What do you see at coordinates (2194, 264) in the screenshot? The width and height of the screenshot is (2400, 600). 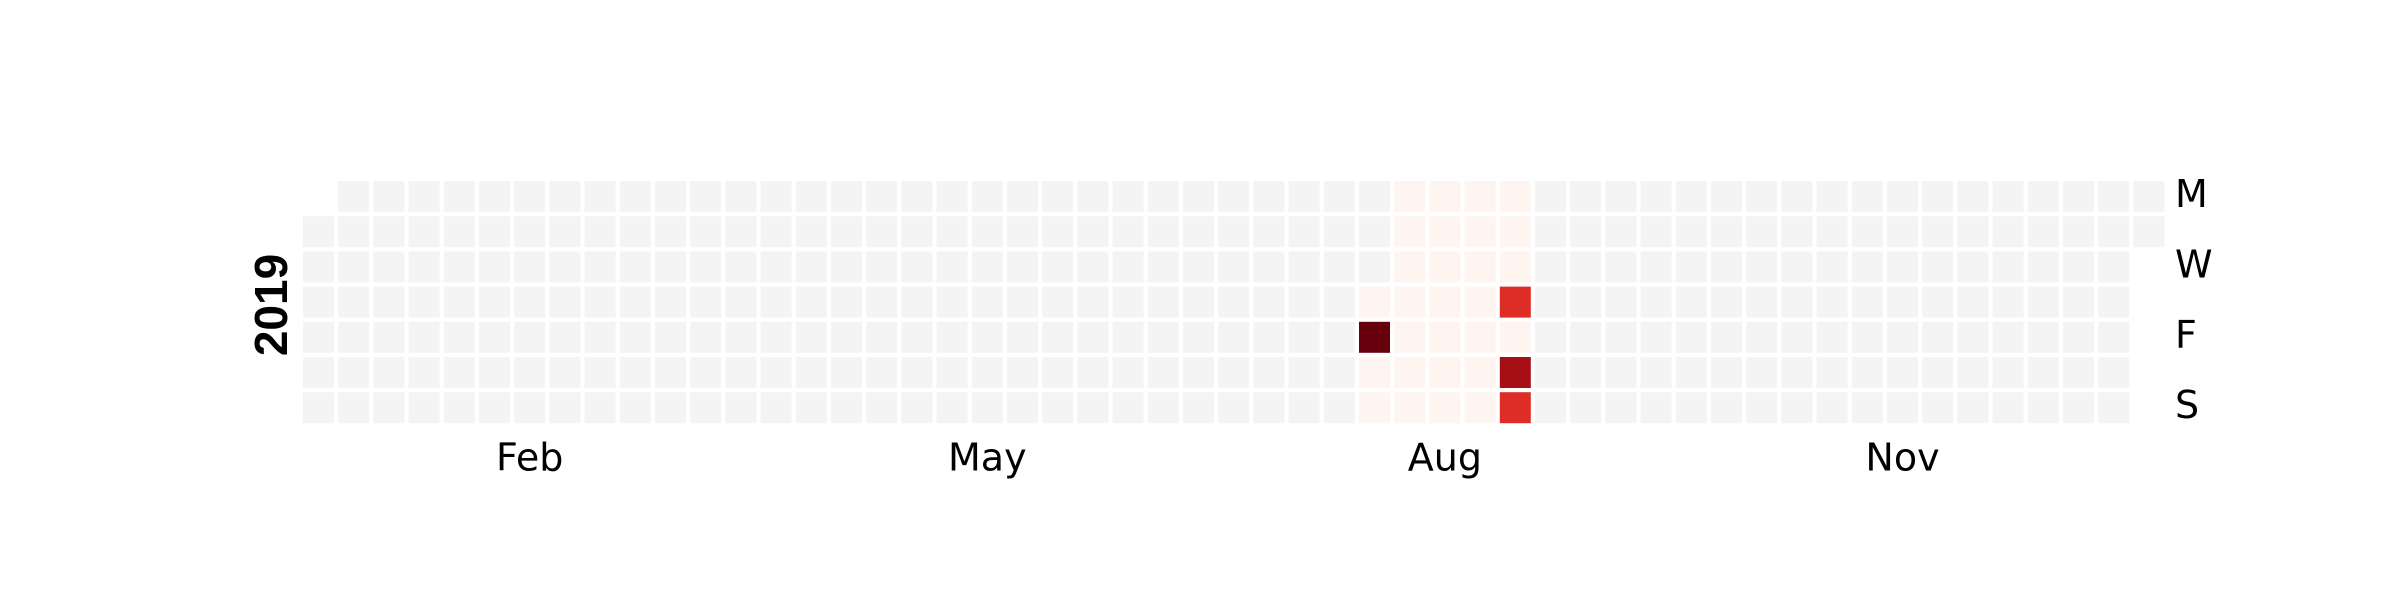 I see `y-tick-label: W` at bounding box center [2194, 264].